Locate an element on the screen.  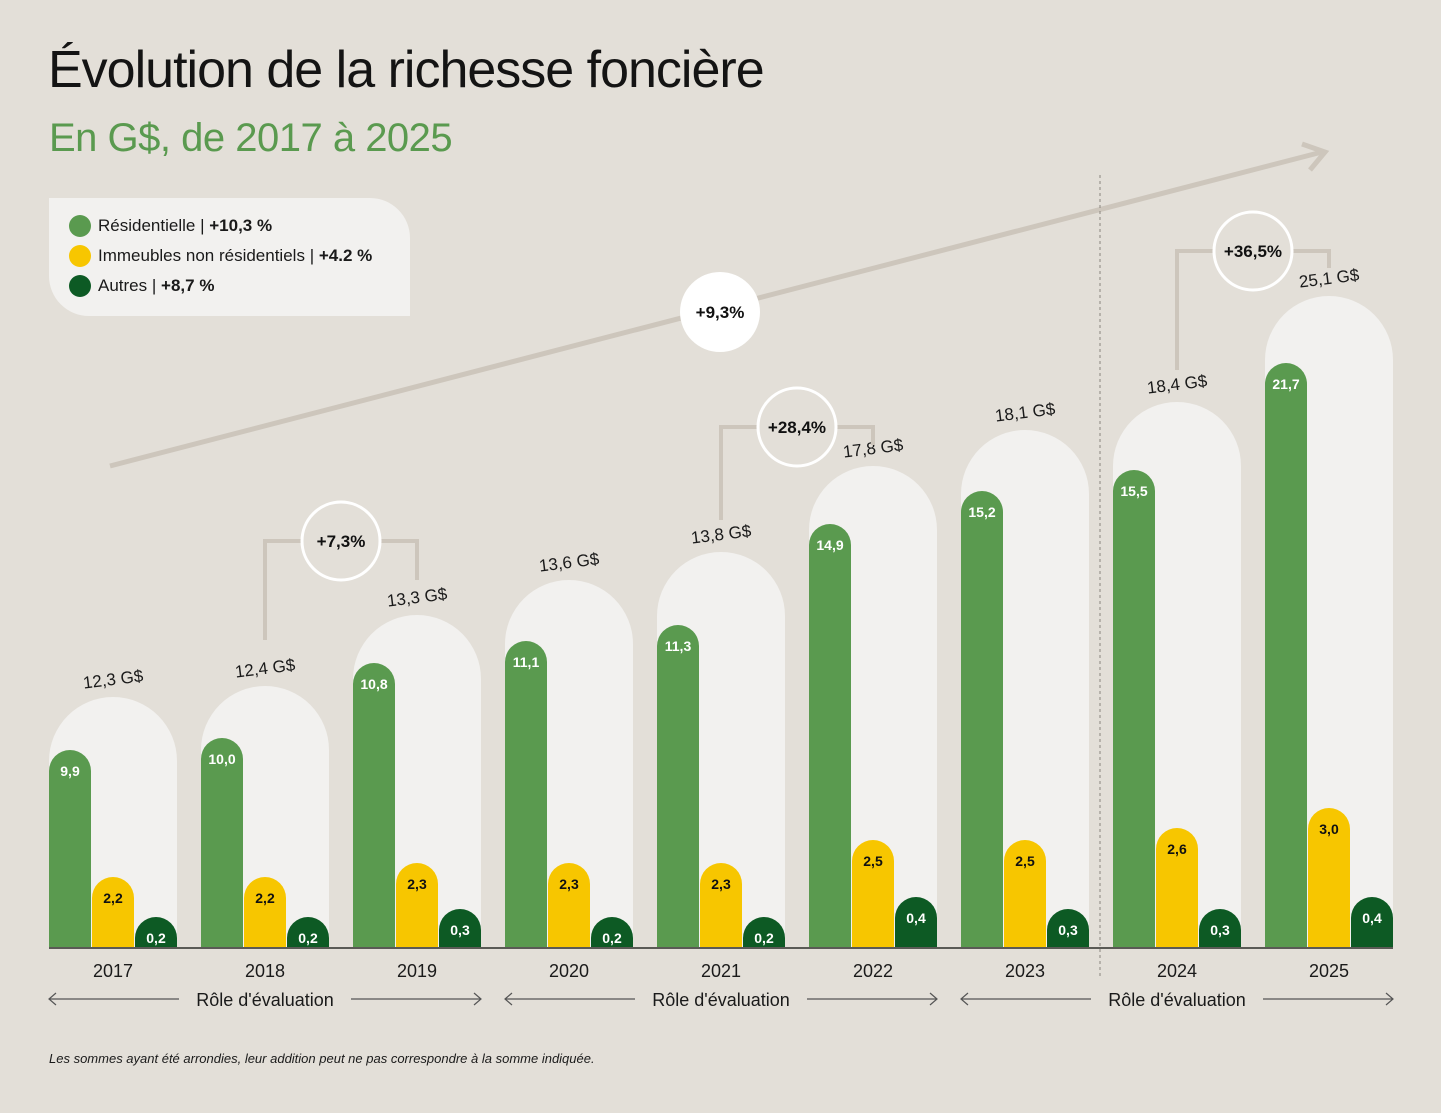
total-label: 13,8 G$ is located at coordinates (721, 534).